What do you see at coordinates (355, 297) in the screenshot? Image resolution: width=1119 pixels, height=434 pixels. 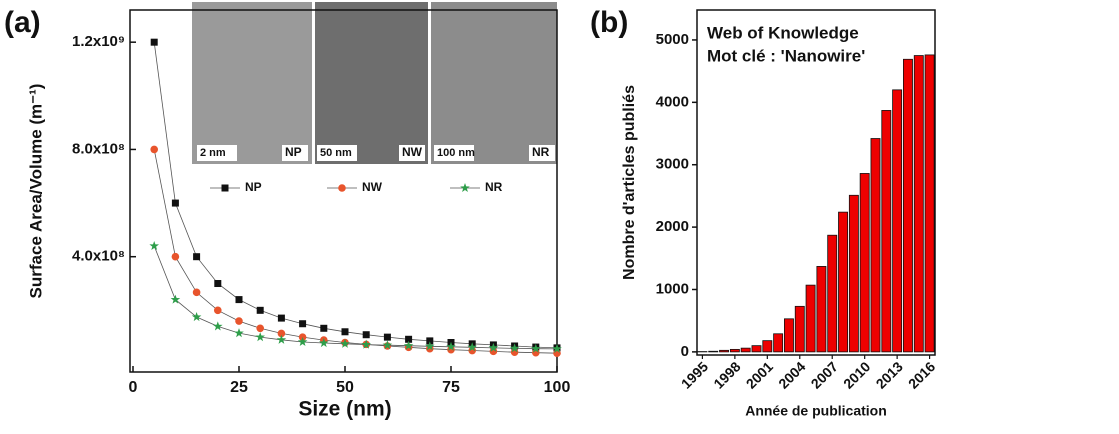 I see `series-line` at bounding box center [355, 297].